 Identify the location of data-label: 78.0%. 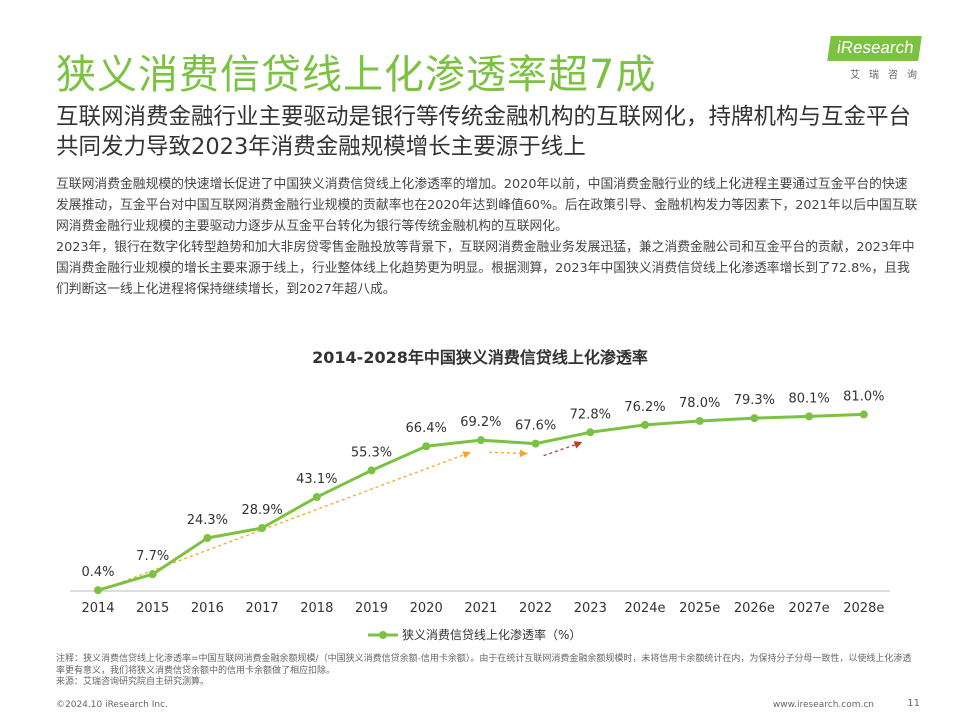
(699, 403).